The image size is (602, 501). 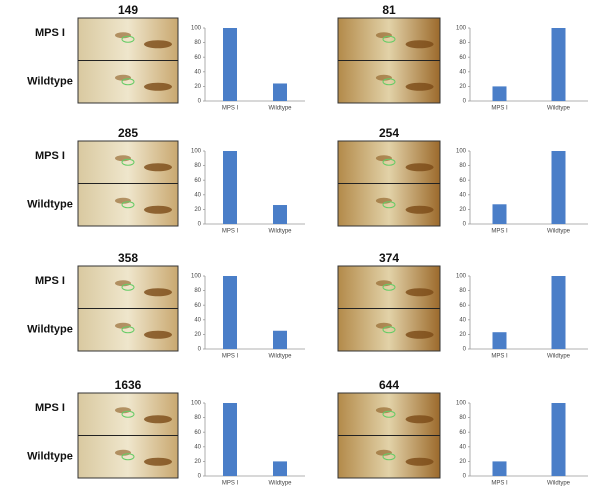 What do you see at coordinates (389, 385) in the screenshot?
I see `spot-label: 644` at bounding box center [389, 385].